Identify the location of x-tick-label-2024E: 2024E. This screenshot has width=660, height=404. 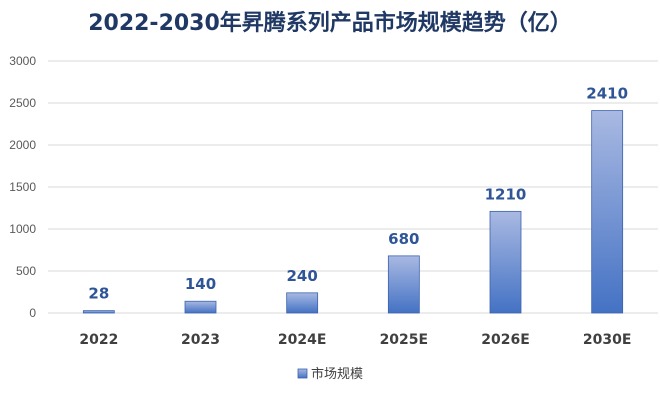
(302, 340).